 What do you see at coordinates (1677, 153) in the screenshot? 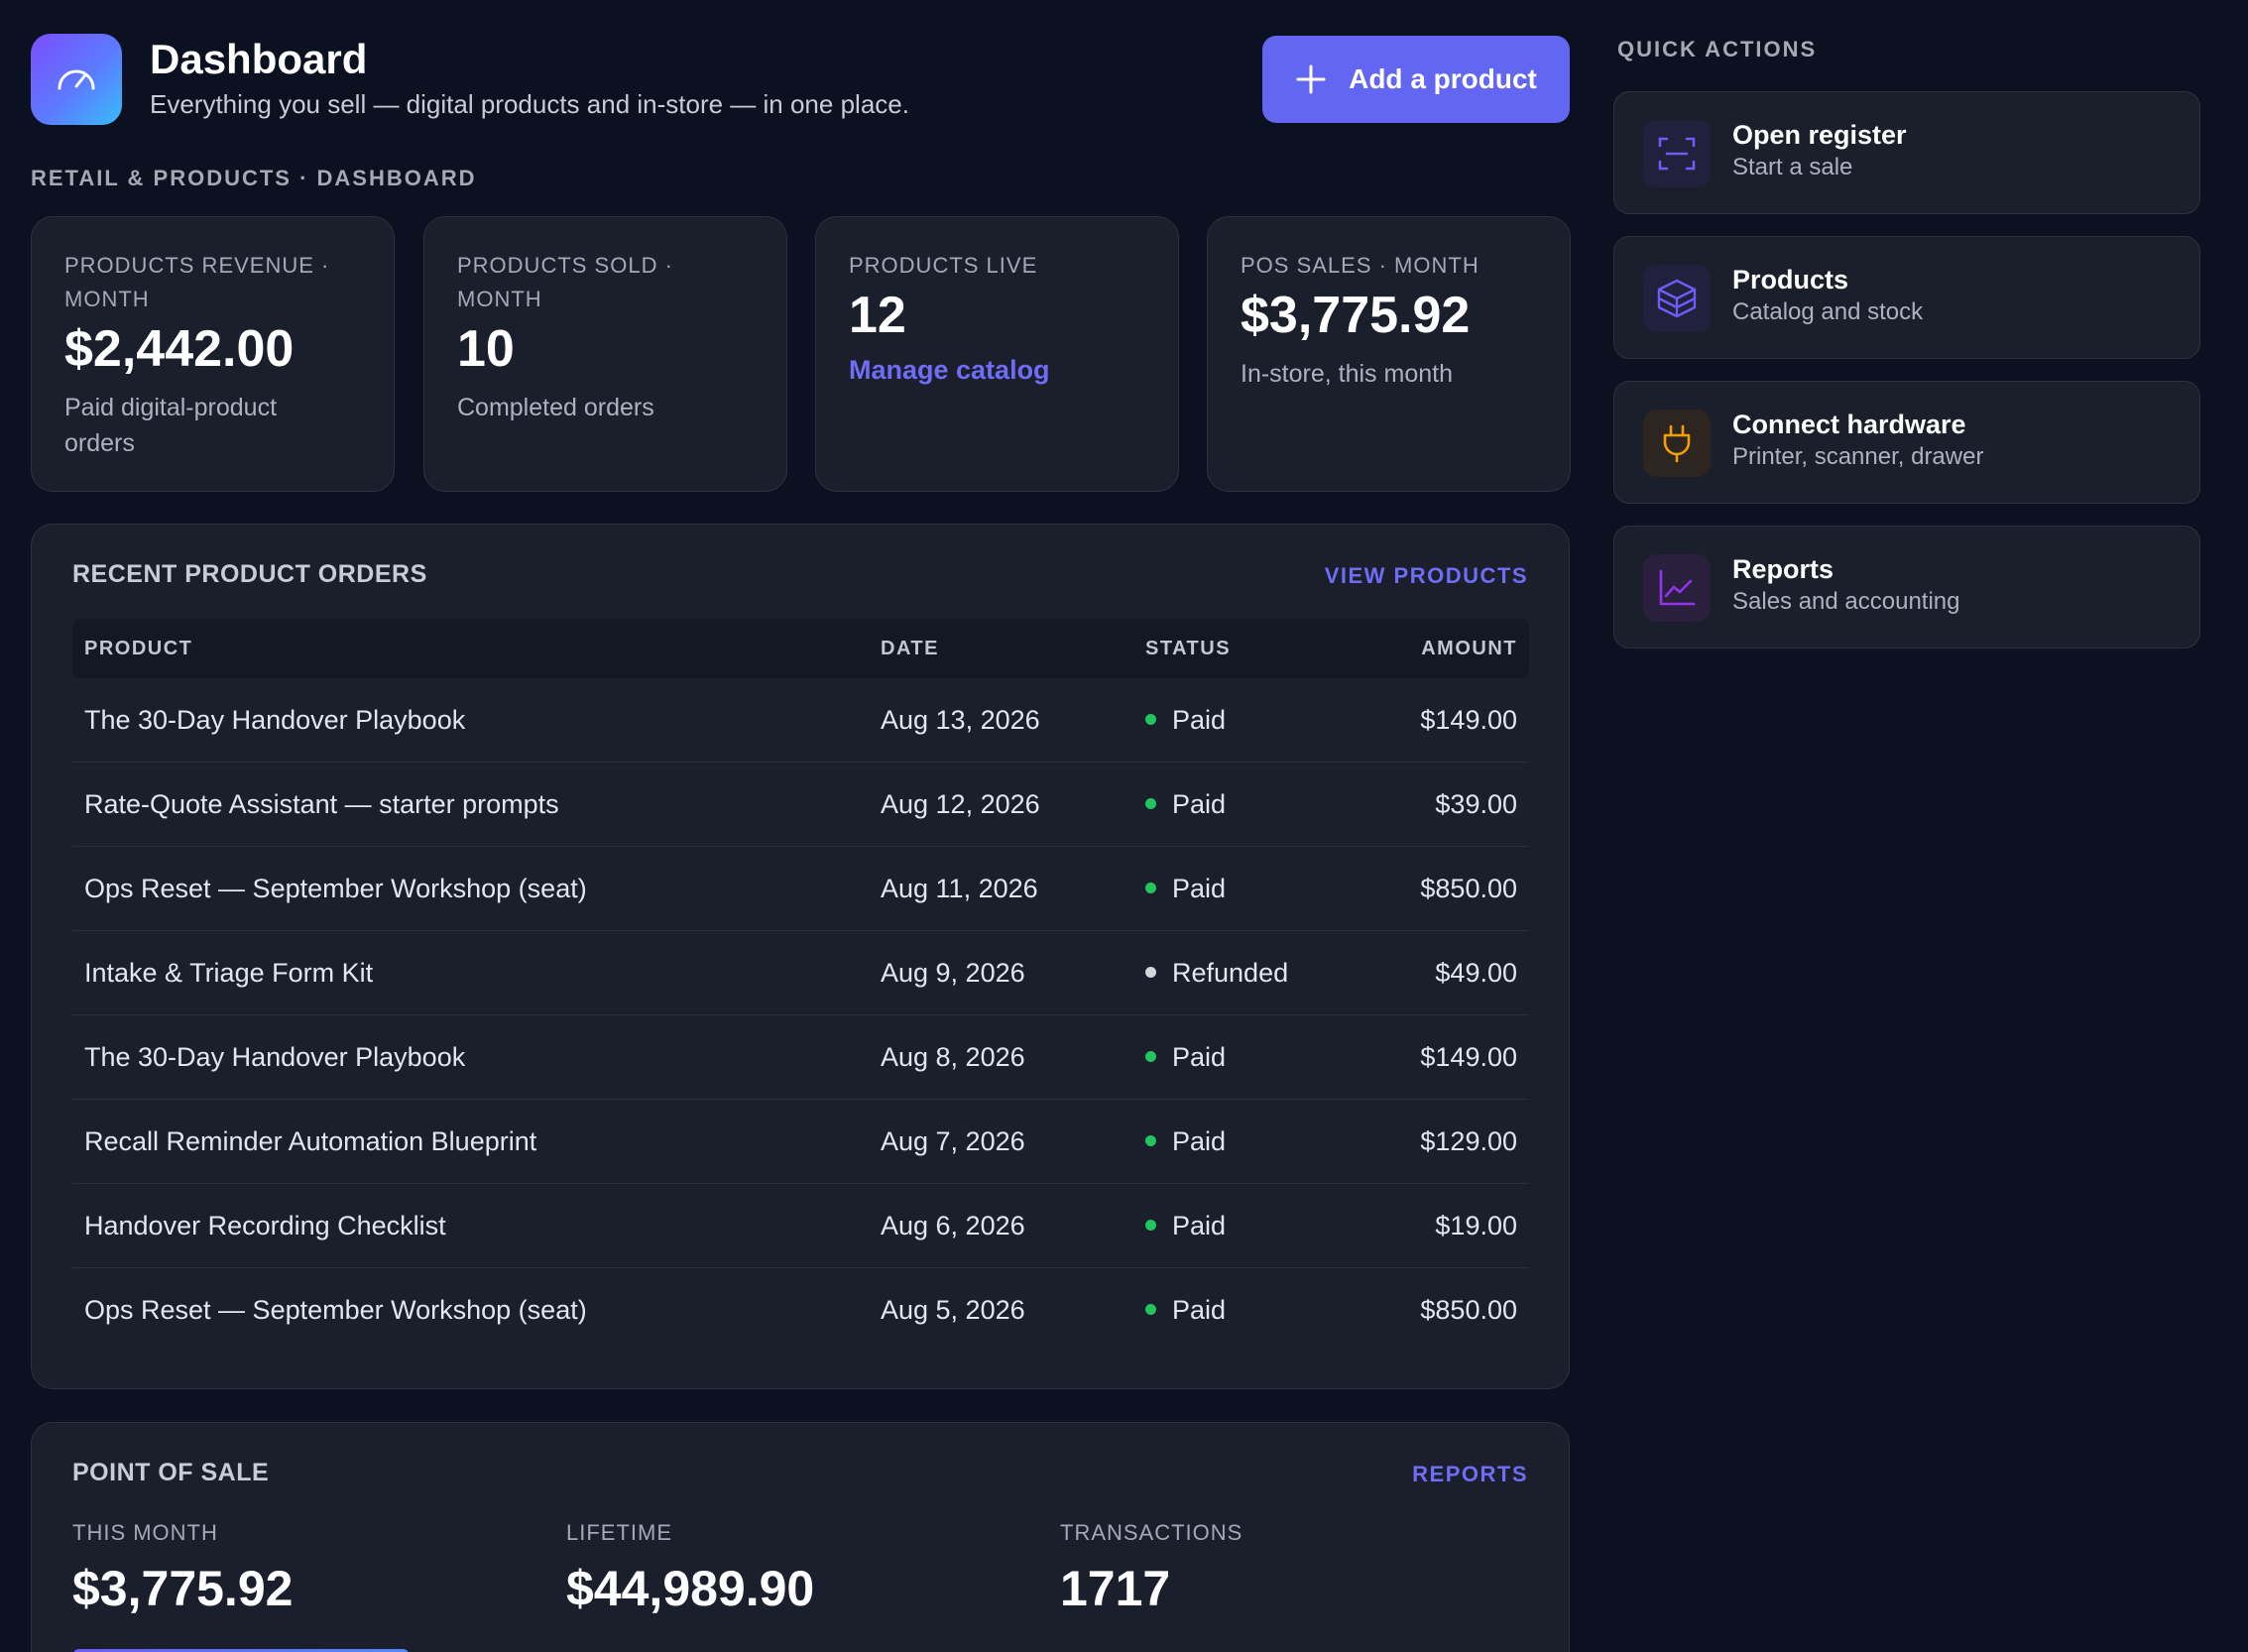
I see `scan-icon` at bounding box center [1677, 153].